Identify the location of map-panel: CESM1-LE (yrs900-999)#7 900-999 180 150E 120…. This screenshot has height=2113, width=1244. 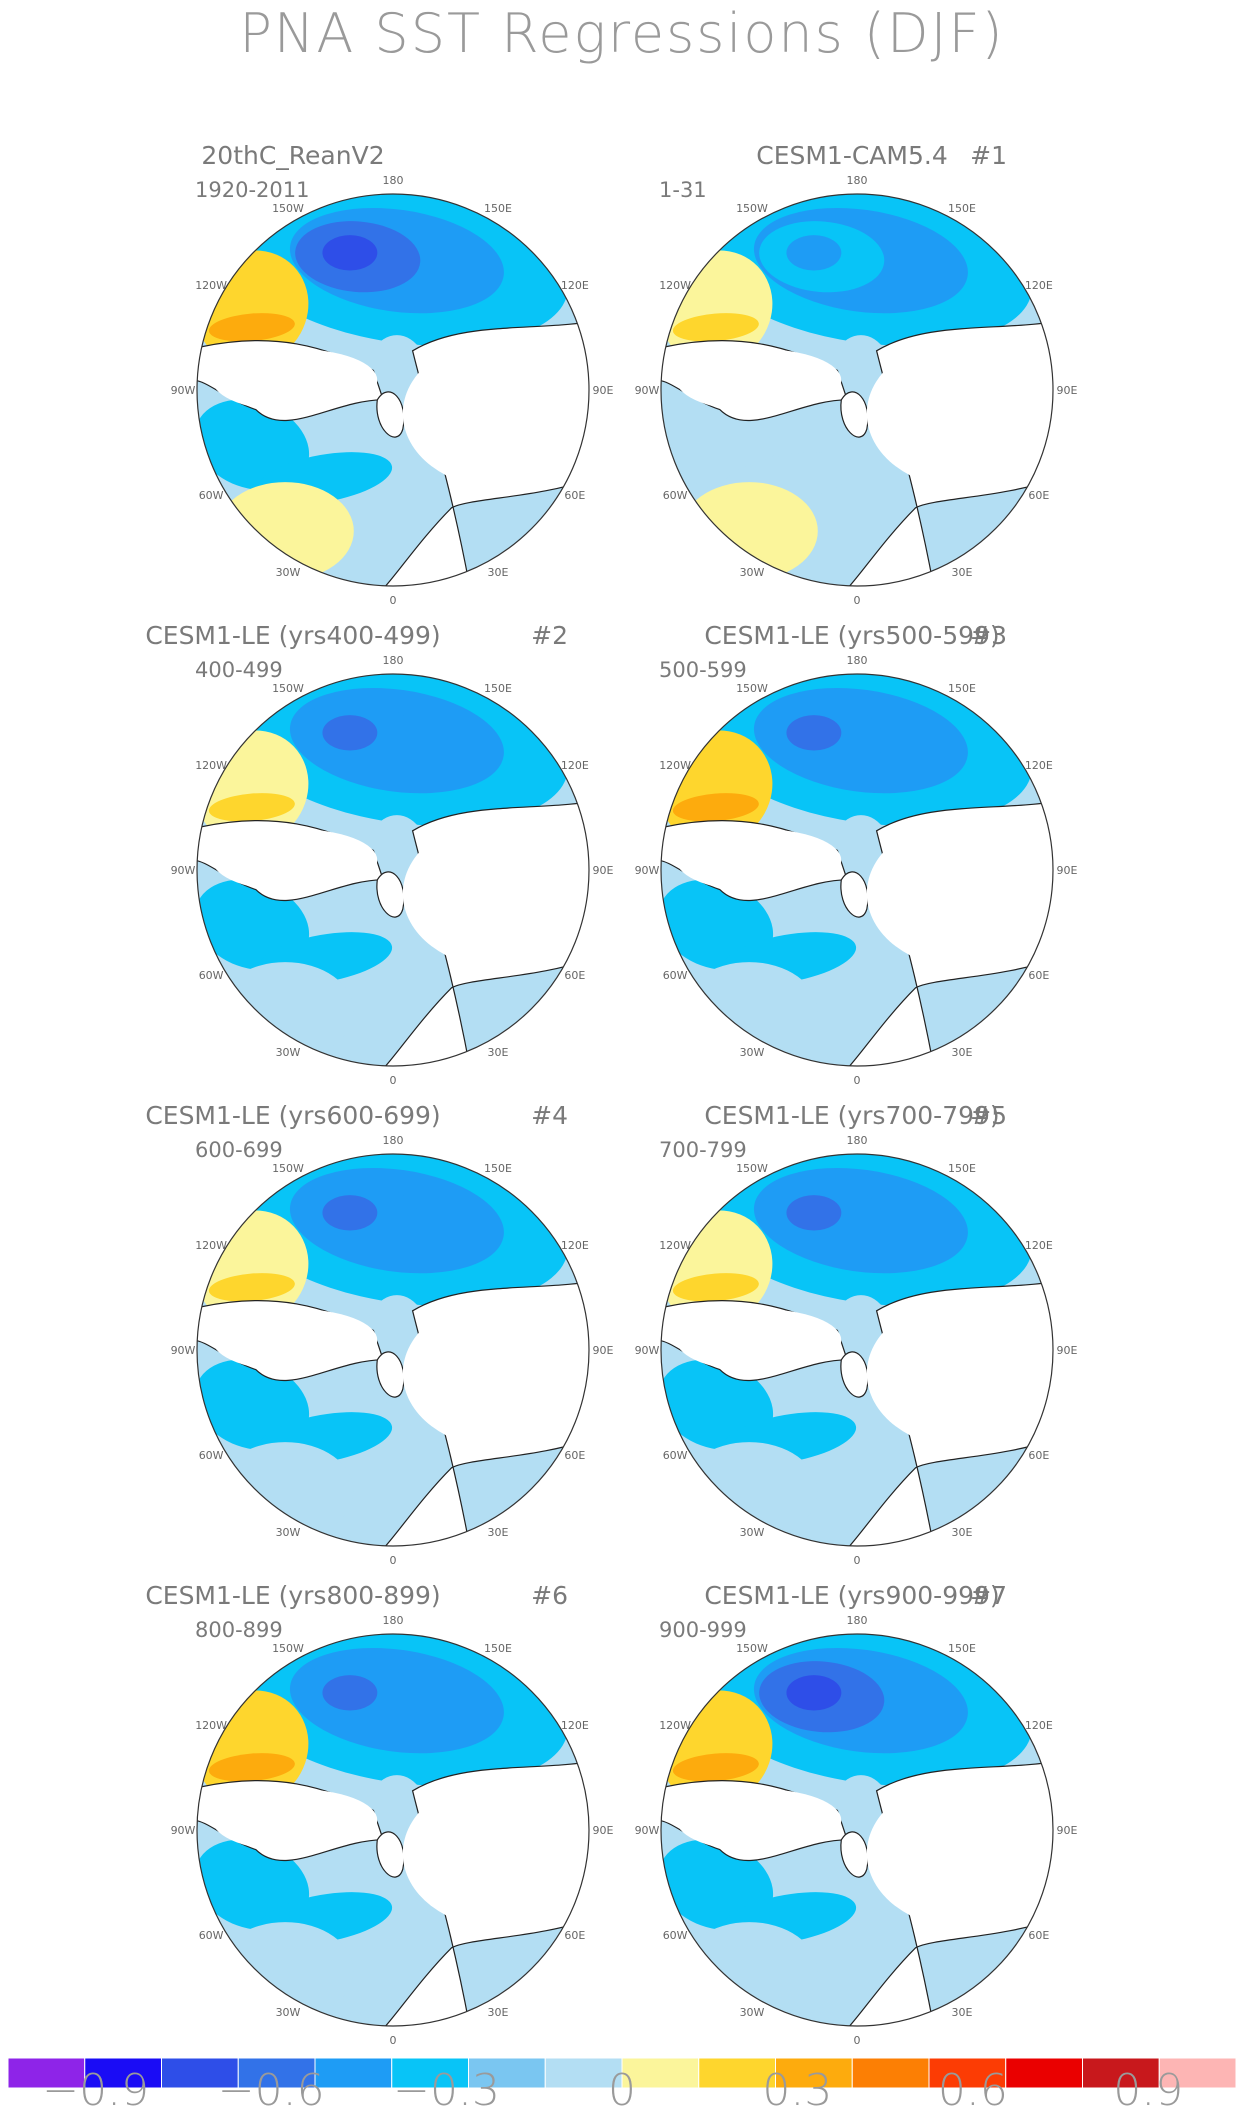
(856, 1814).